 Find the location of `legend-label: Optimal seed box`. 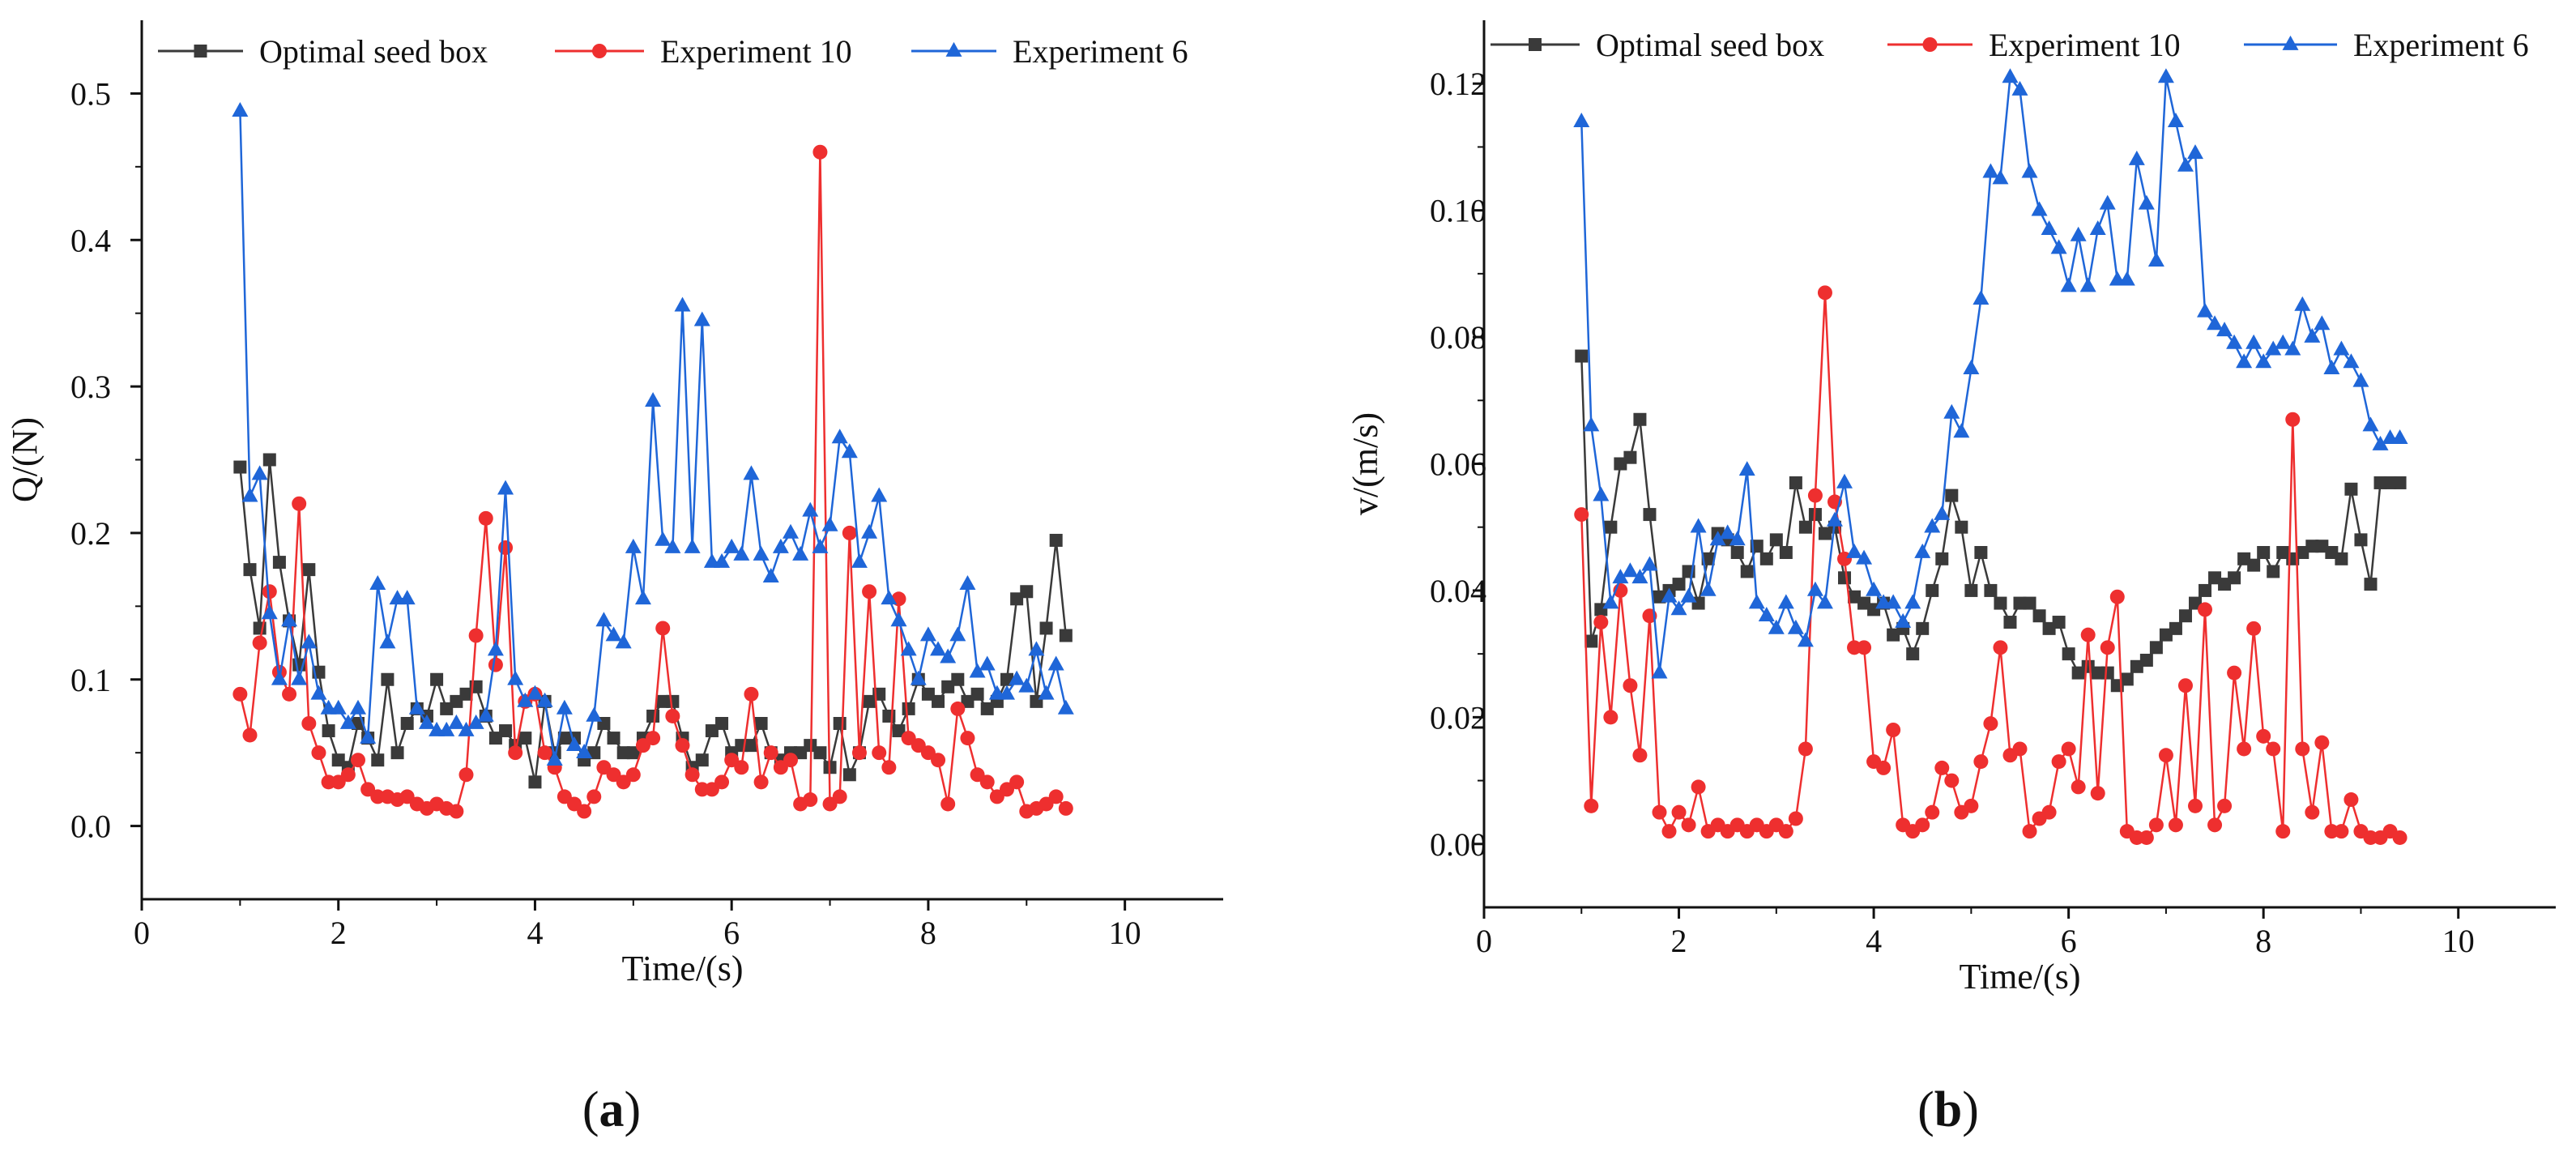

legend-label: Optimal seed box is located at coordinates (1710, 45).